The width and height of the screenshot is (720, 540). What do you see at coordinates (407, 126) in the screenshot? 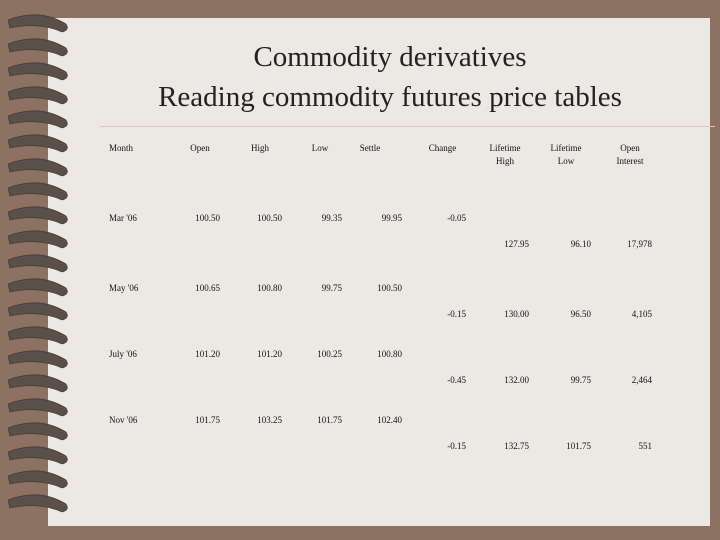
I see `title-divider` at bounding box center [407, 126].